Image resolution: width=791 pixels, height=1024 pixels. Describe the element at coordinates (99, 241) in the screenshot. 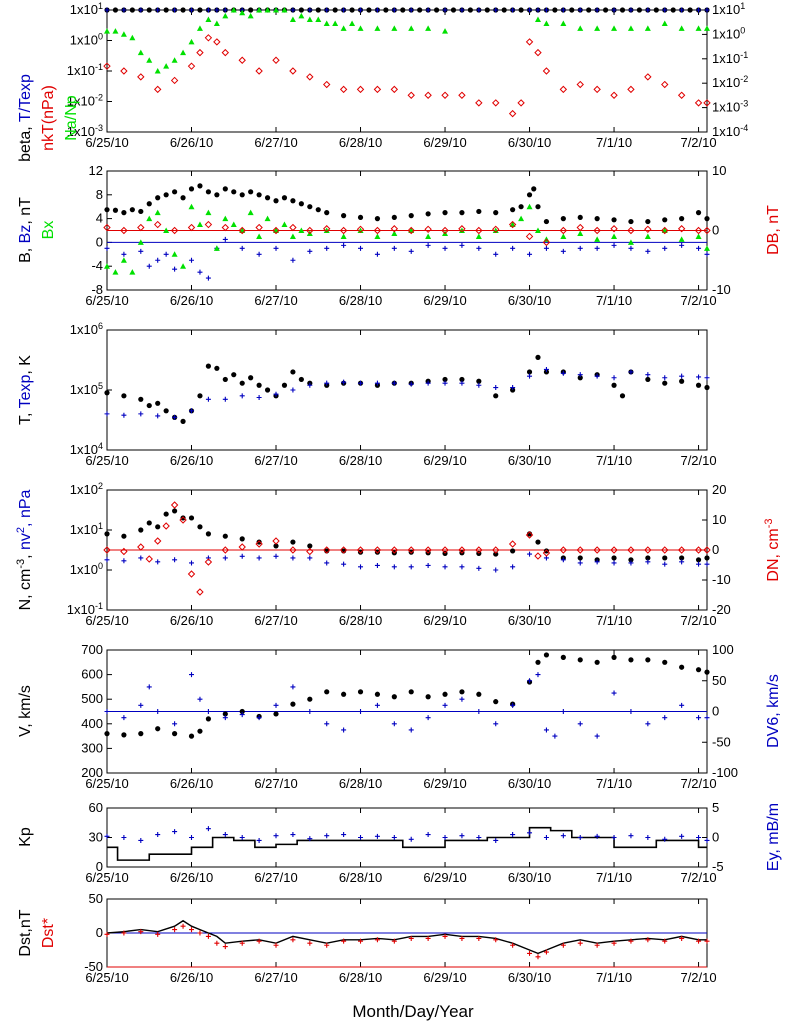

I see `y-tick-label: 0` at that location.